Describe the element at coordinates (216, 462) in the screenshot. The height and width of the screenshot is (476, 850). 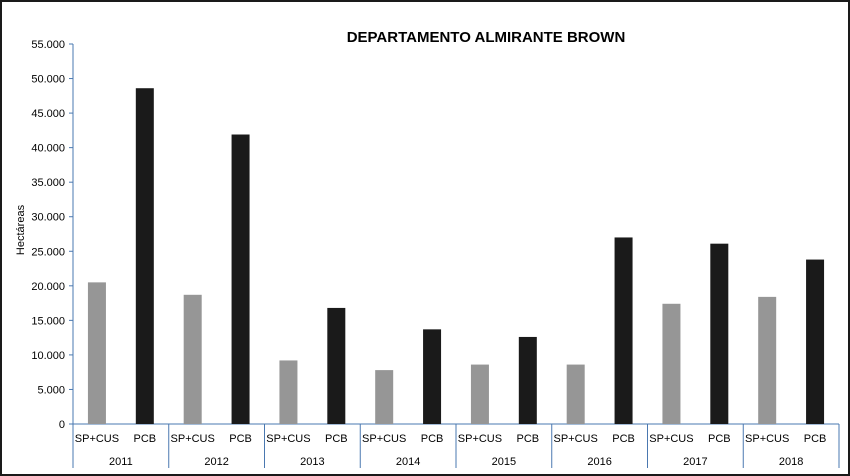
I see `x-group-label: 2012` at that location.